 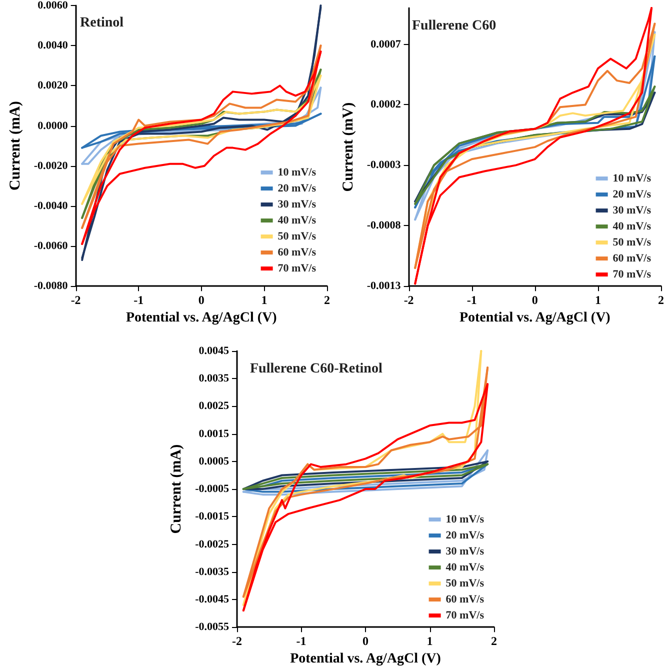 What do you see at coordinates (51, 206) in the screenshot?
I see `y-tick-label: -0.0040` at bounding box center [51, 206].